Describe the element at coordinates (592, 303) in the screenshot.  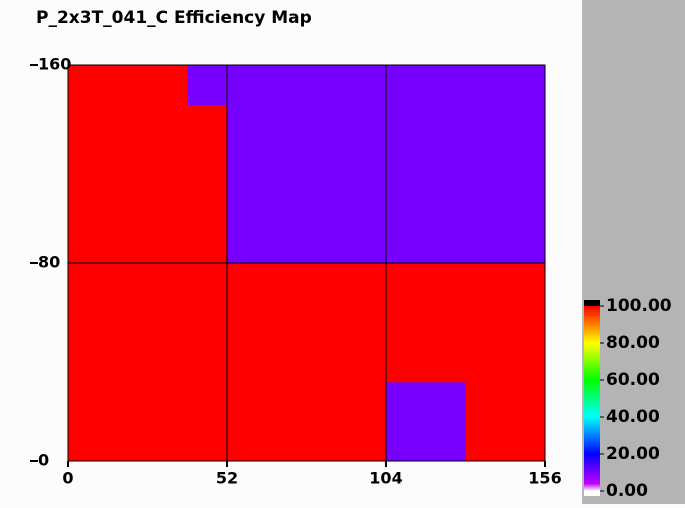
I see `colorbar-cap` at that location.